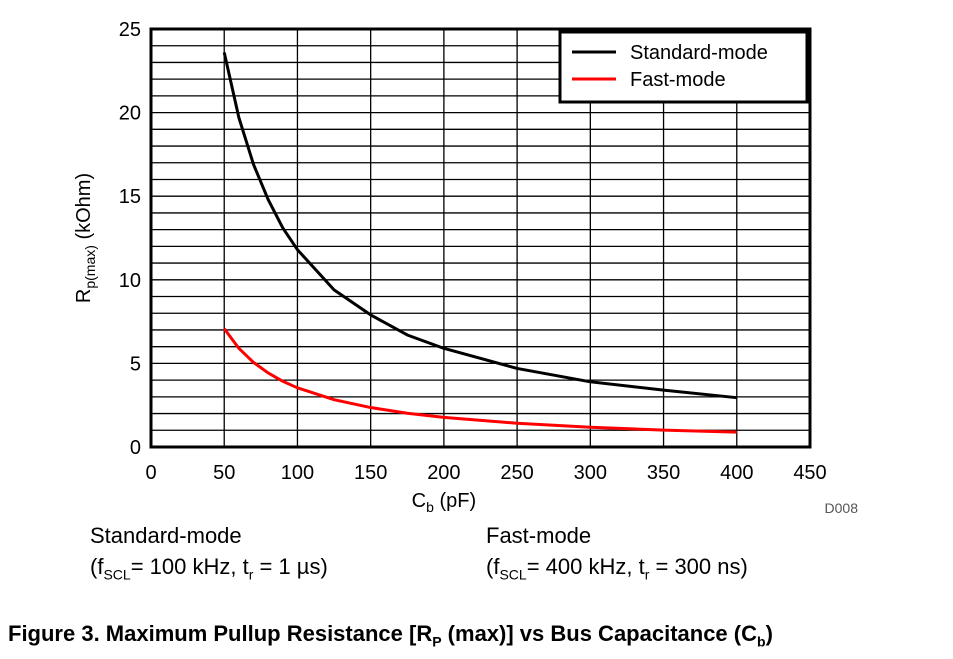 This screenshot has height=659, width=953. Describe the element at coordinates (135, 448) in the screenshot. I see `y-tick-label: 0` at that location.